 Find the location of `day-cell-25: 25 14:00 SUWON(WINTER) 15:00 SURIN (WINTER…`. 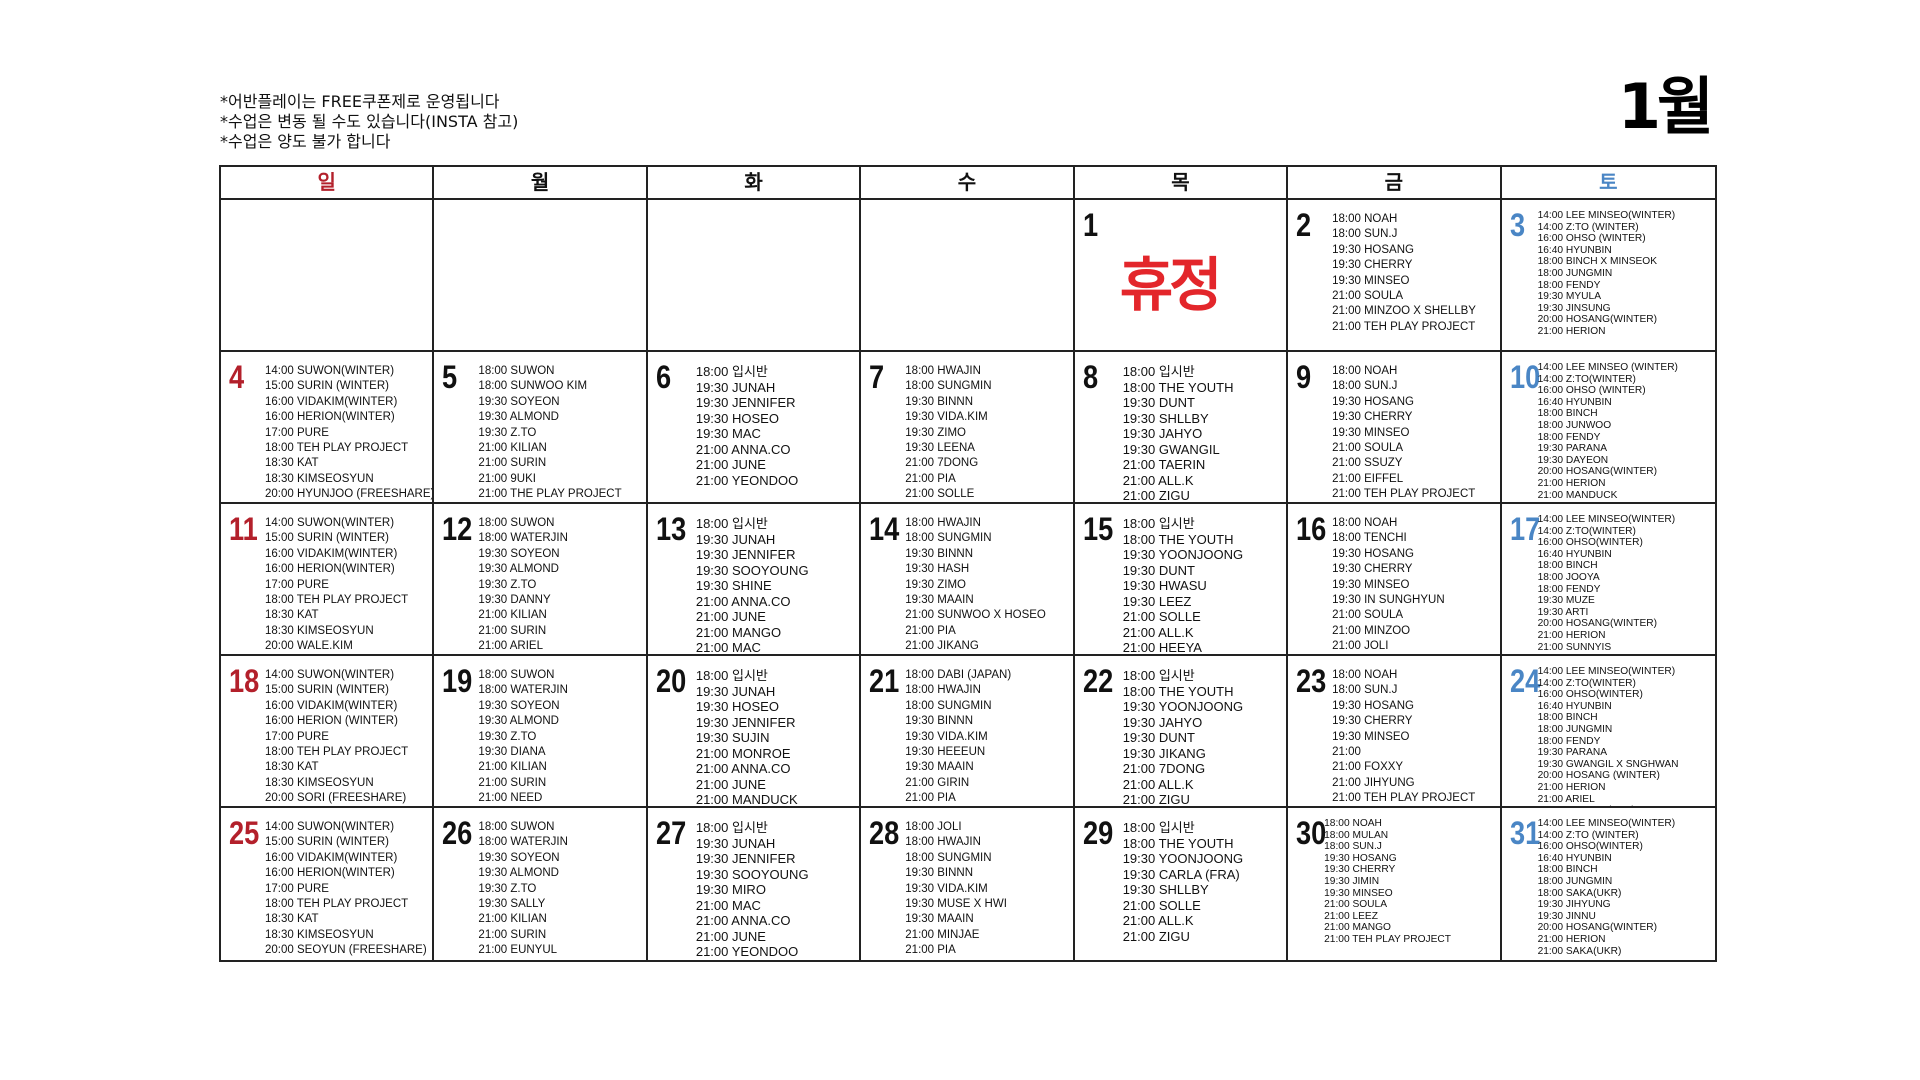

day-cell-25: 25 14:00 SUWON(WINTER) 15:00 SURIN (WINTER… is located at coordinates (328, 884).